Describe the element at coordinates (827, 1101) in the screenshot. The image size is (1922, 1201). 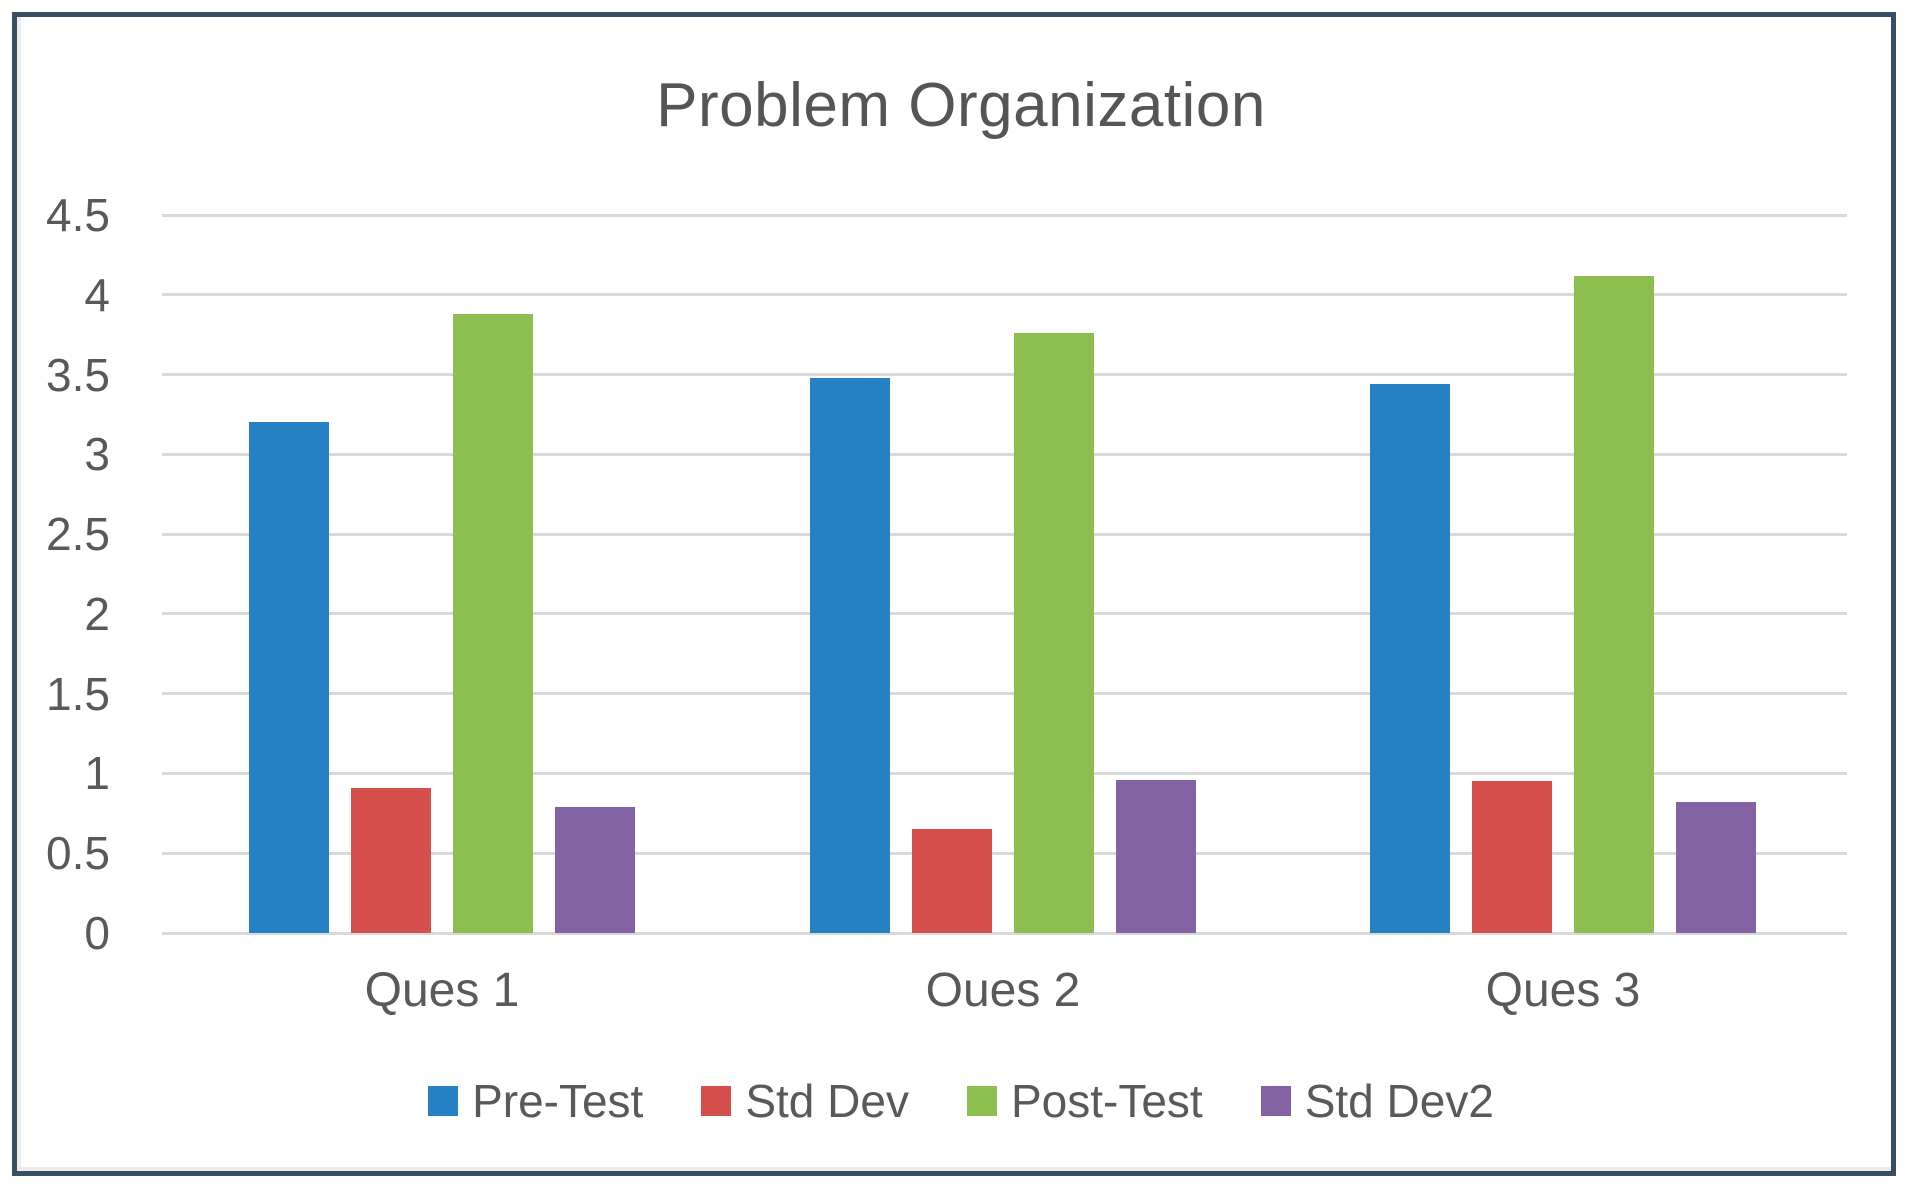
I see `legend-label: Std Dev` at that location.